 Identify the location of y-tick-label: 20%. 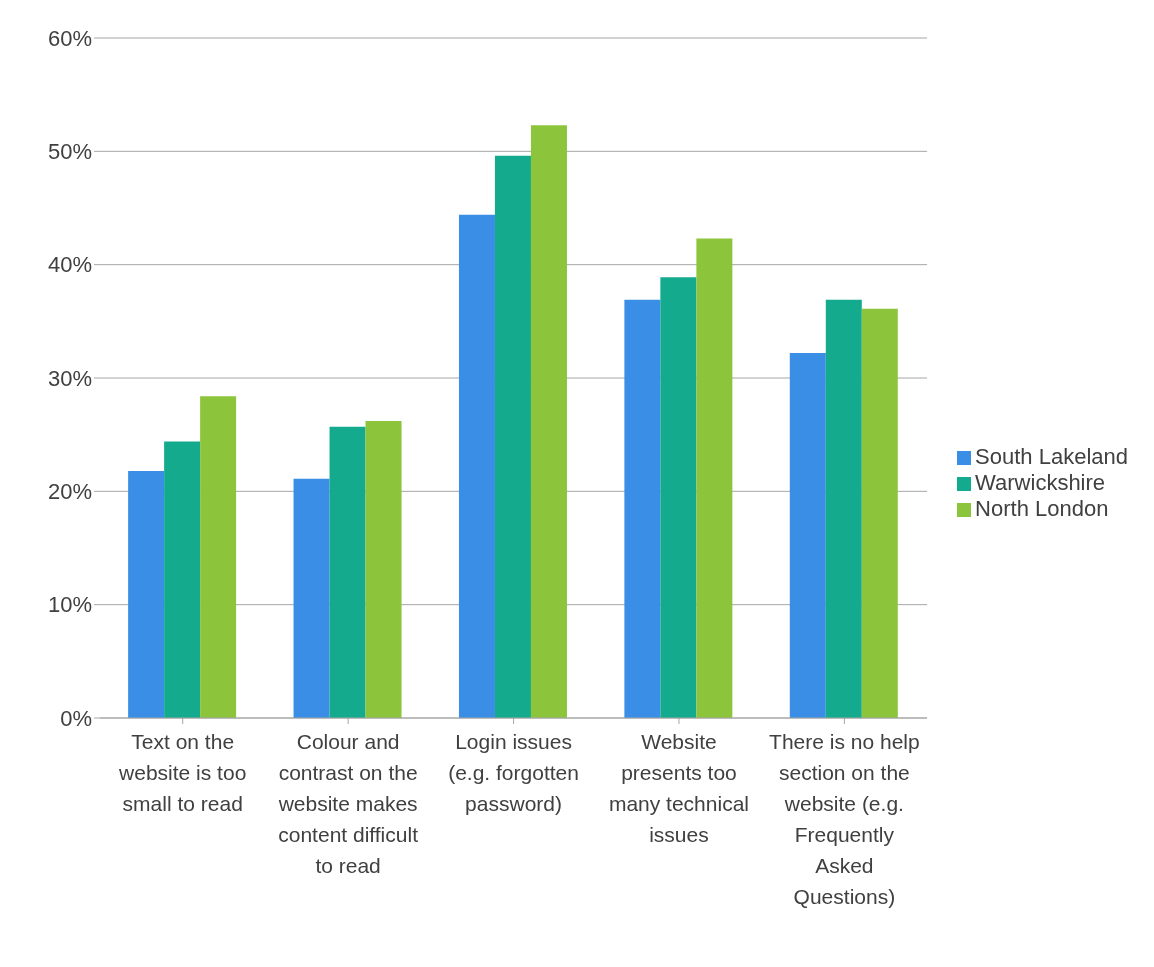
(69, 492).